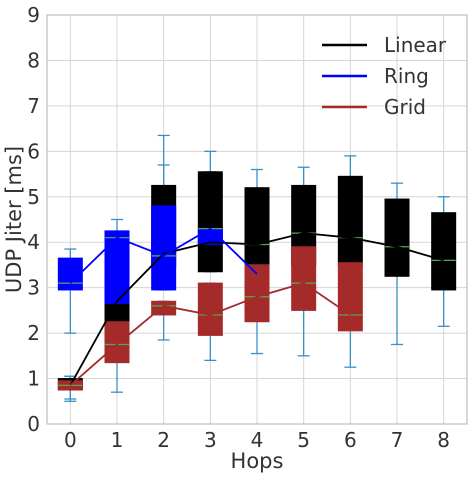  I want to click on y-tick-label: 0, so click(33, 424).